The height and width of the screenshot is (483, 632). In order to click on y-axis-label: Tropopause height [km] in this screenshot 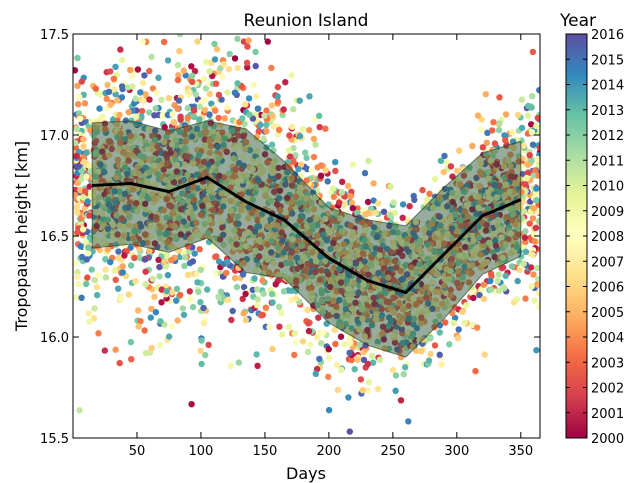, I will do `click(21, 236)`.